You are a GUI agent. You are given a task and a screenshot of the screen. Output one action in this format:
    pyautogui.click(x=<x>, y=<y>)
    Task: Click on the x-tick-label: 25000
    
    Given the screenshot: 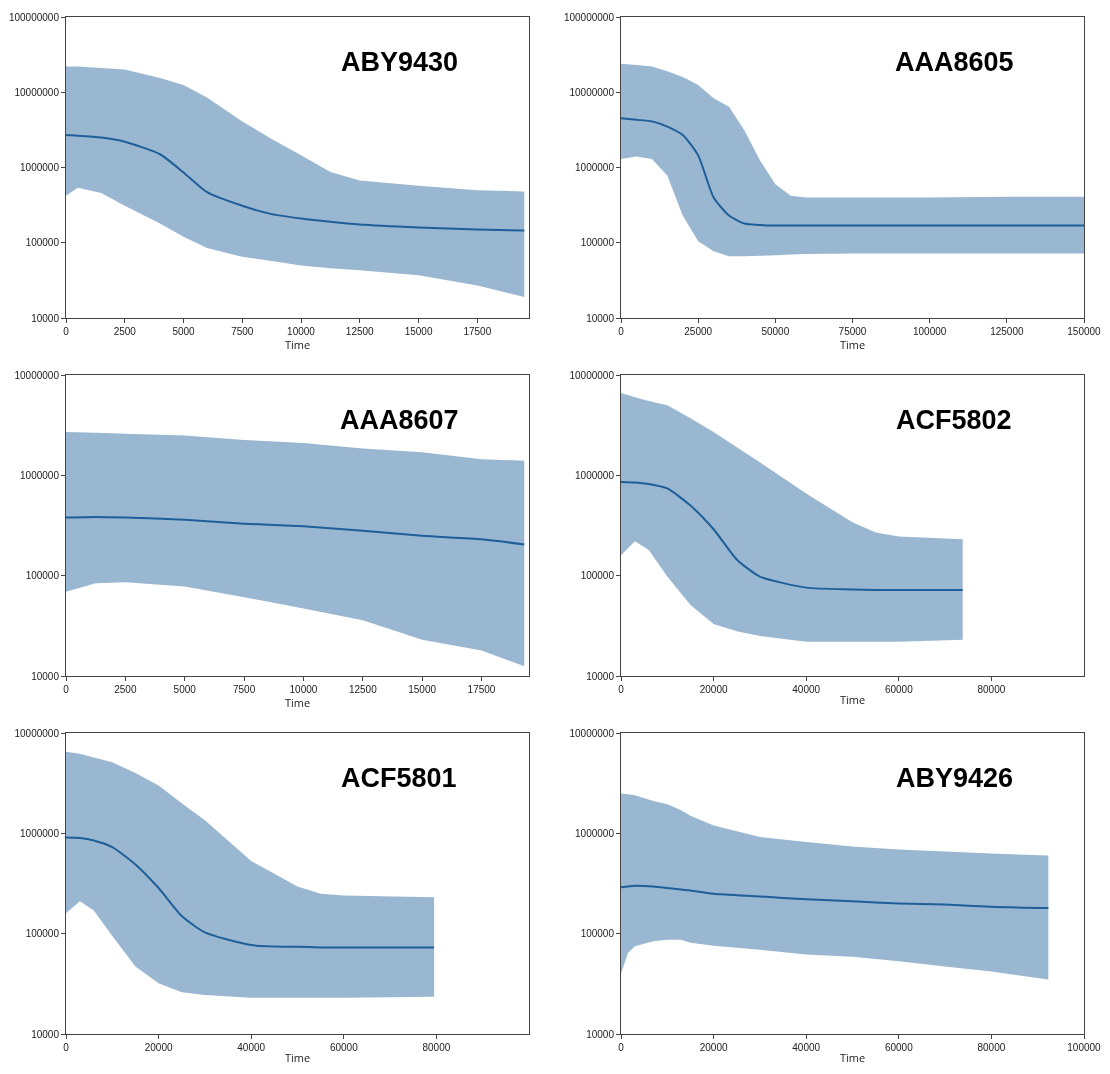 What is the action you would take?
    pyautogui.click(x=698, y=331)
    